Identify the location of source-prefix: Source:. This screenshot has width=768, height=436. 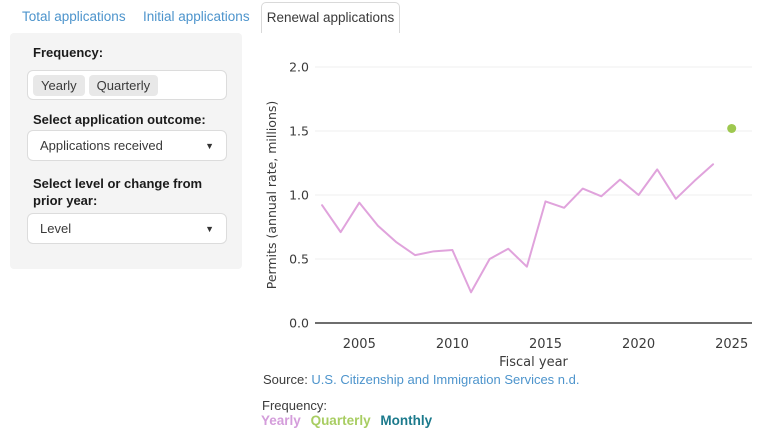
(287, 379).